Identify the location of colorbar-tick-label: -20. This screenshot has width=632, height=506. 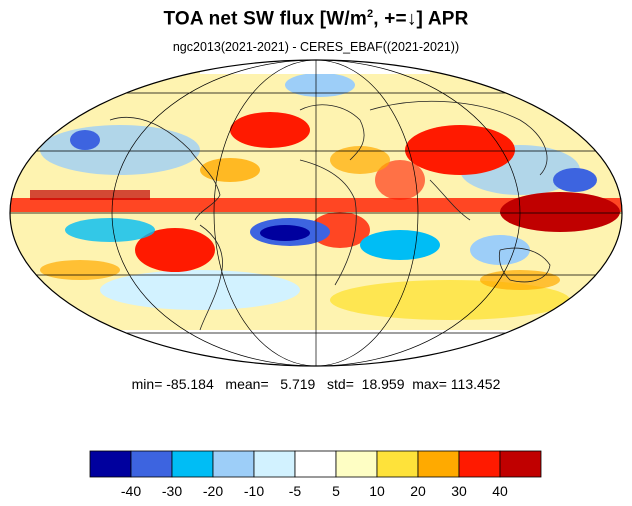
(213, 491).